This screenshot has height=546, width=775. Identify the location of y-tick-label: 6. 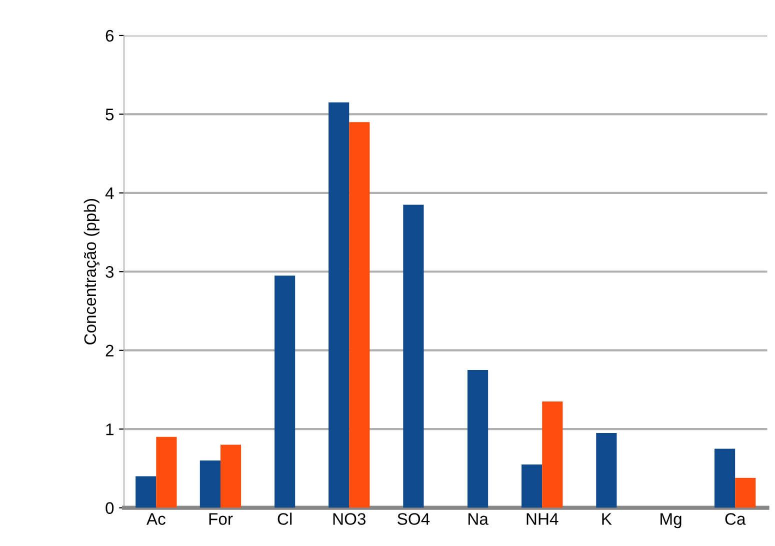
(110, 36).